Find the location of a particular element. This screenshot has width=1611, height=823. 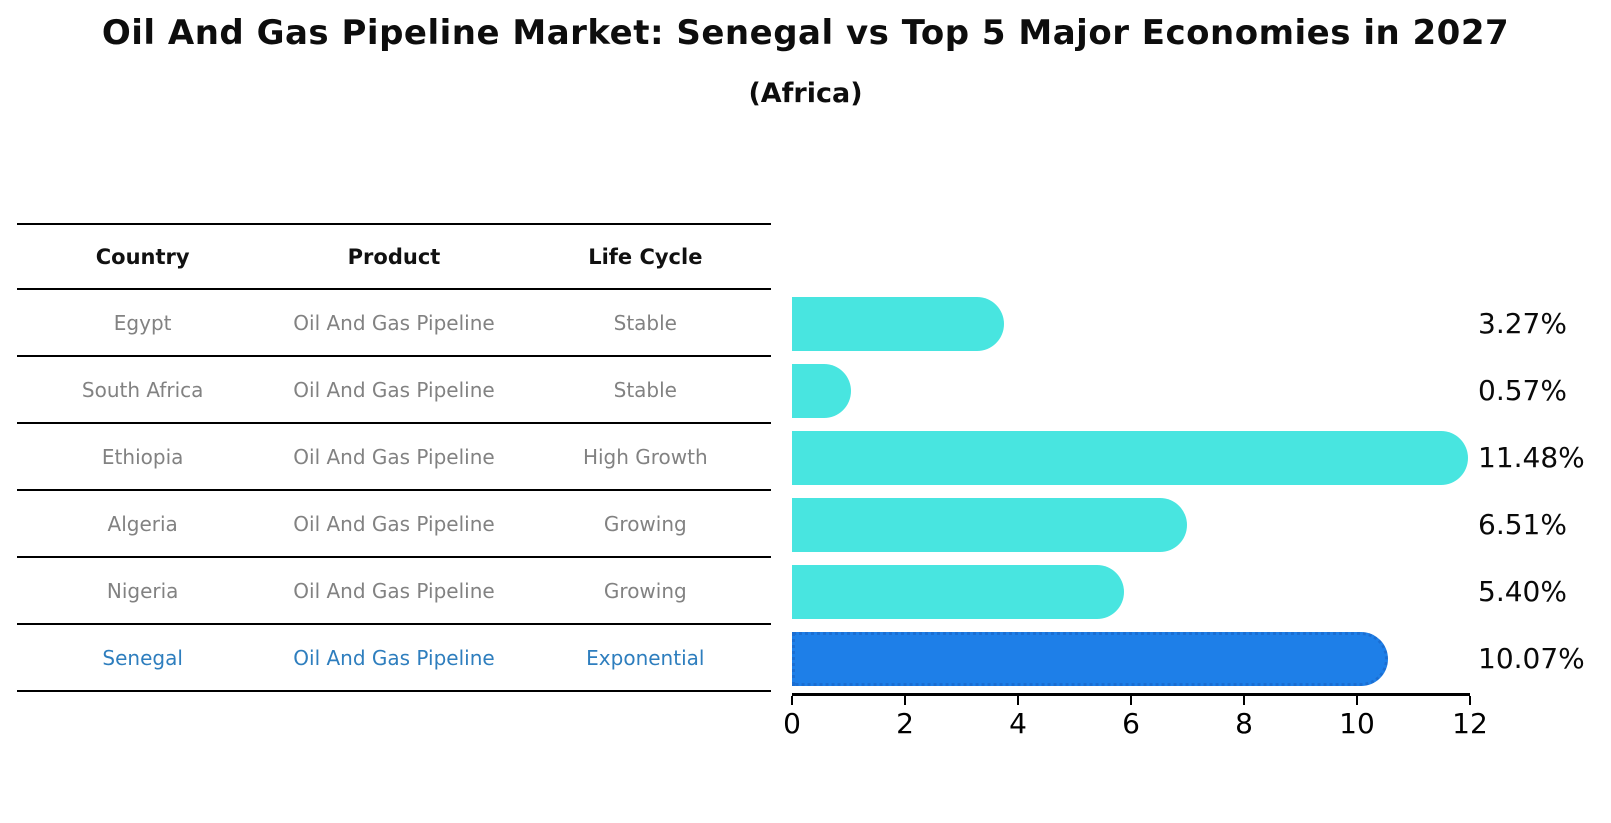

bar-egypt is located at coordinates (898, 323).